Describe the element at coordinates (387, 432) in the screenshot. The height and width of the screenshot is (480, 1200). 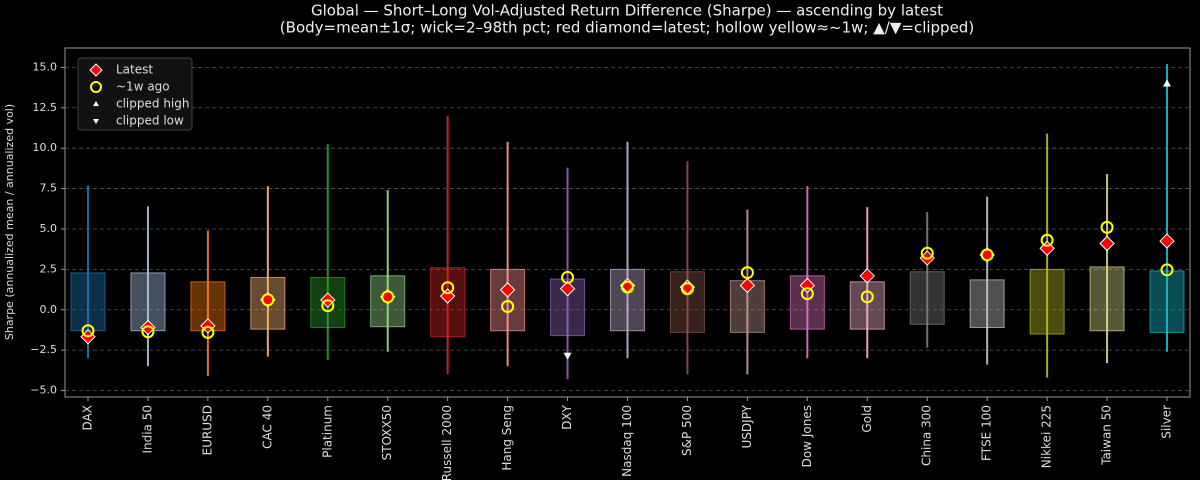
I see `x-tick-label: STOXX50` at that location.